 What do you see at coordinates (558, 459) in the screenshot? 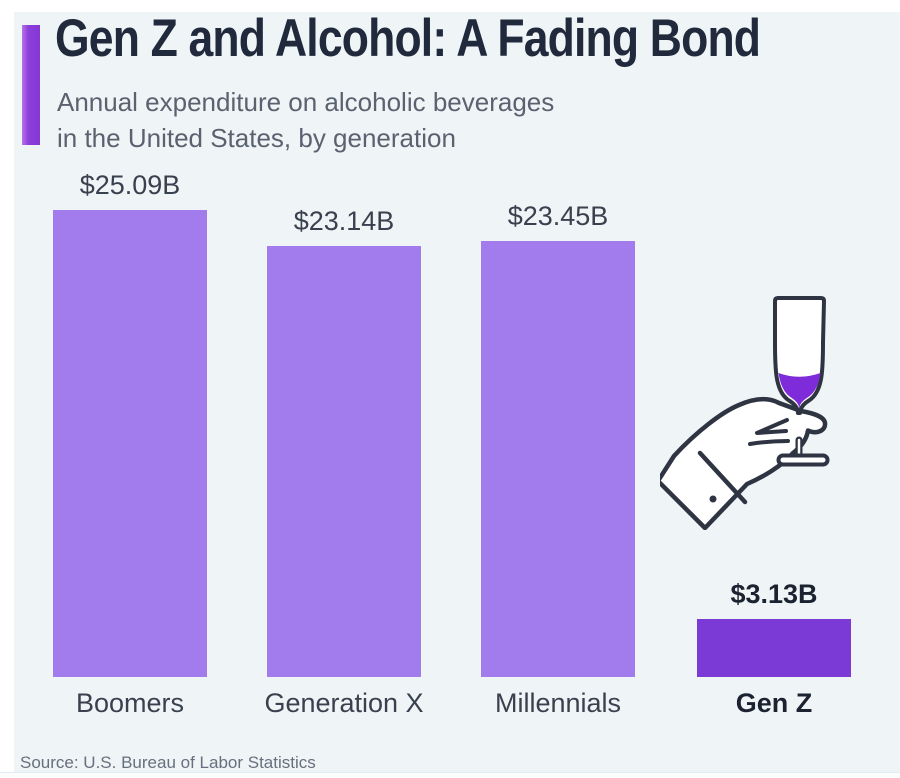
I see `bar-millennials` at bounding box center [558, 459].